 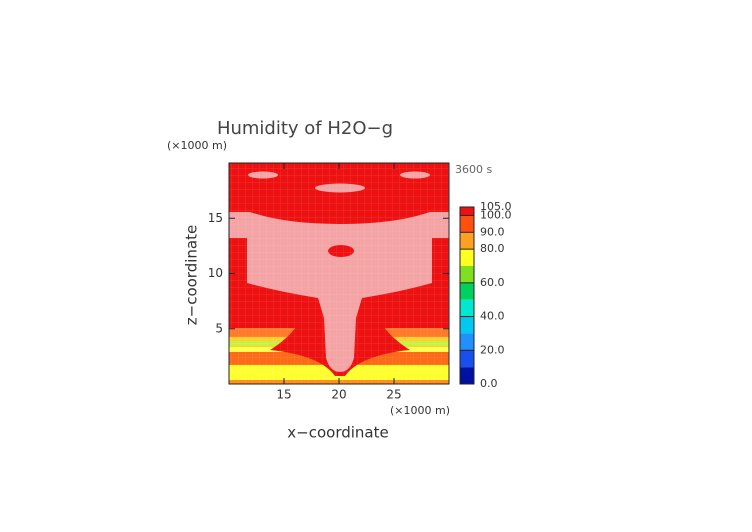 What do you see at coordinates (420, 410) in the screenshot?
I see `x-unit: (×1000 m)` at bounding box center [420, 410].